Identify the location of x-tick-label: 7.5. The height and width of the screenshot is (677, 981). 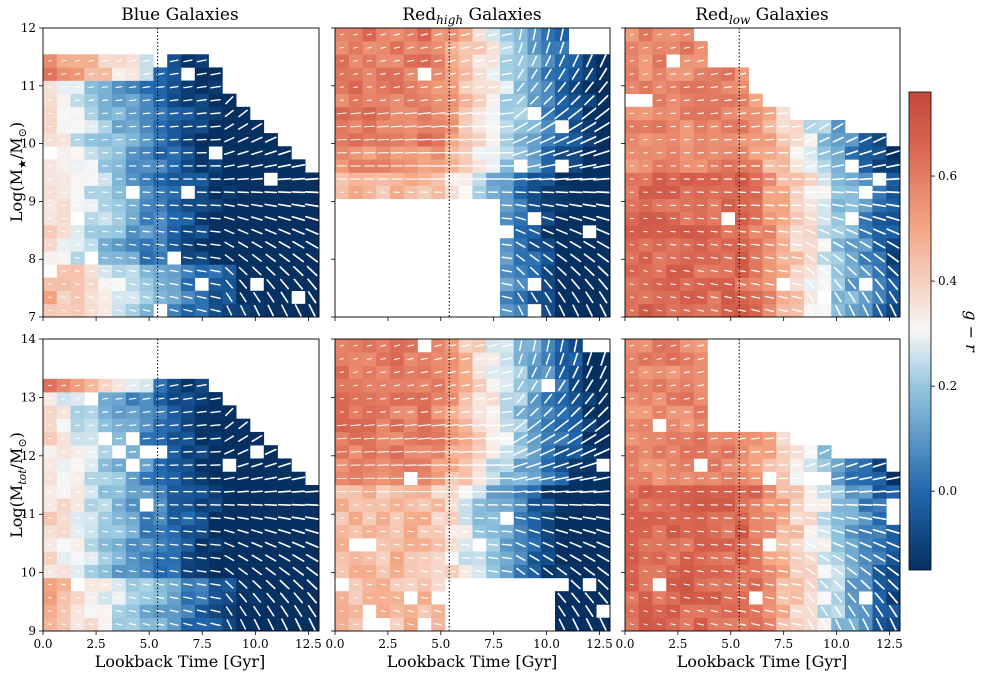
(493, 644).